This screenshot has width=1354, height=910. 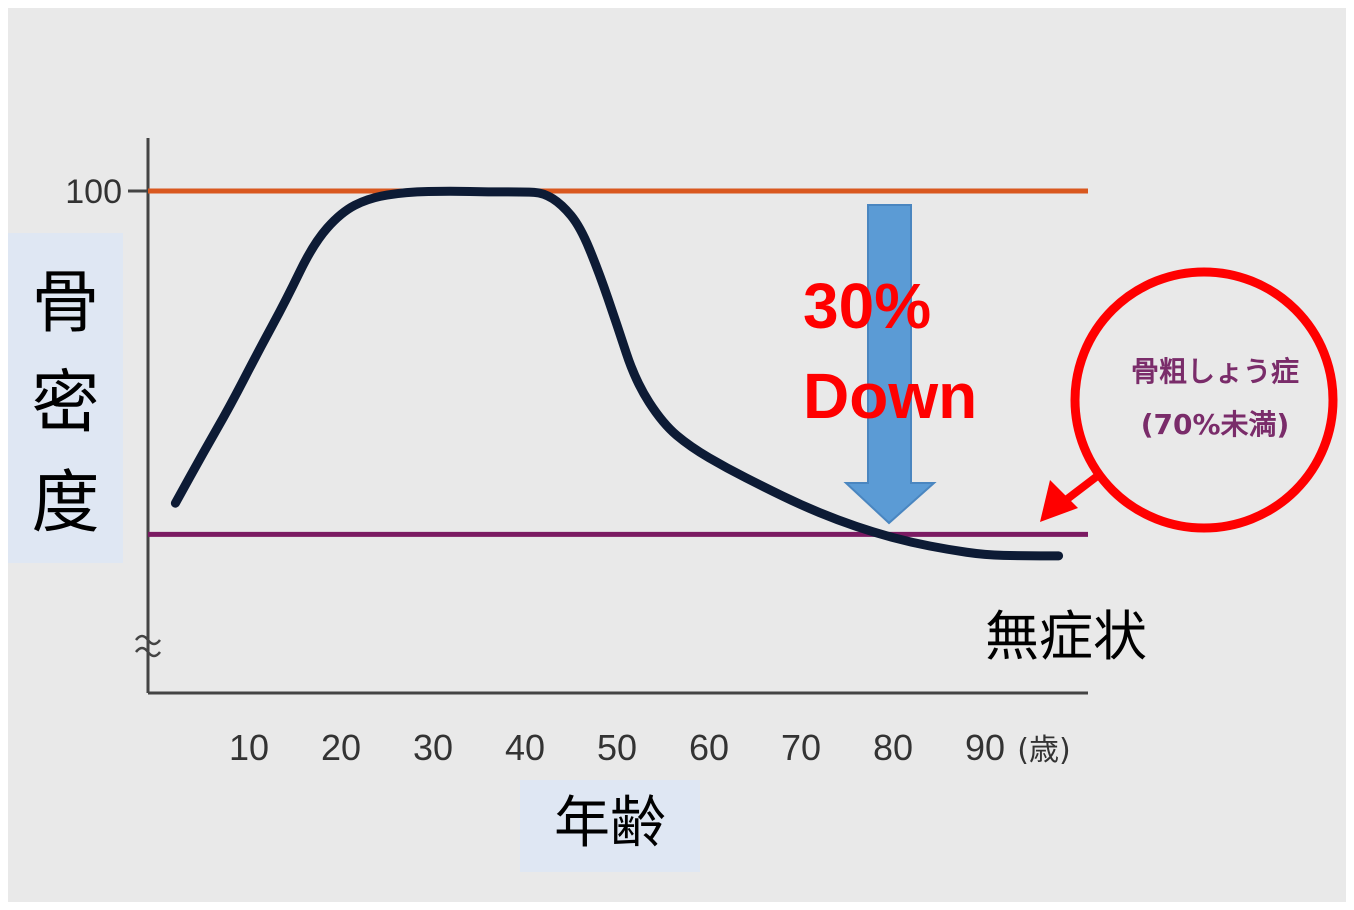 I want to click on x-tick-label-40: 40, so click(x=525, y=747).